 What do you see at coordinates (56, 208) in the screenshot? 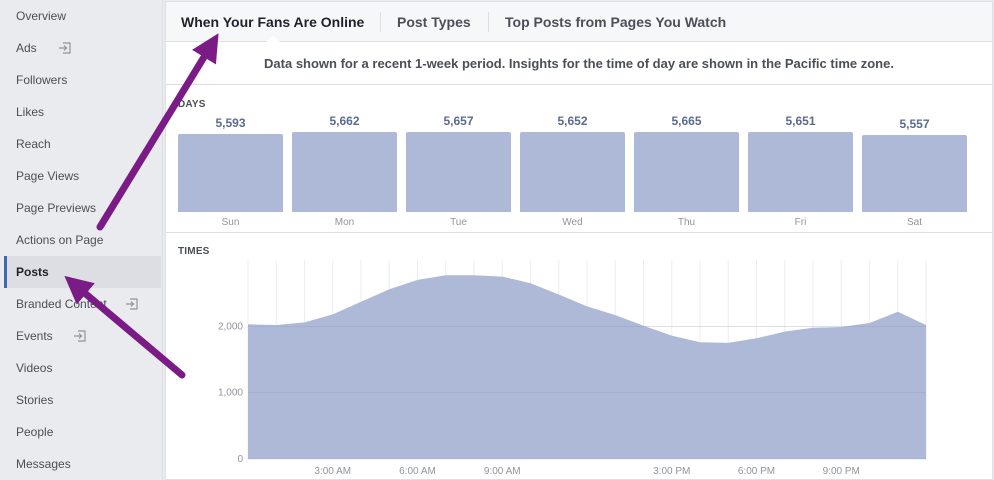
I see `sidebar-item-label: Page Previews` at bounding box center [56, 208].